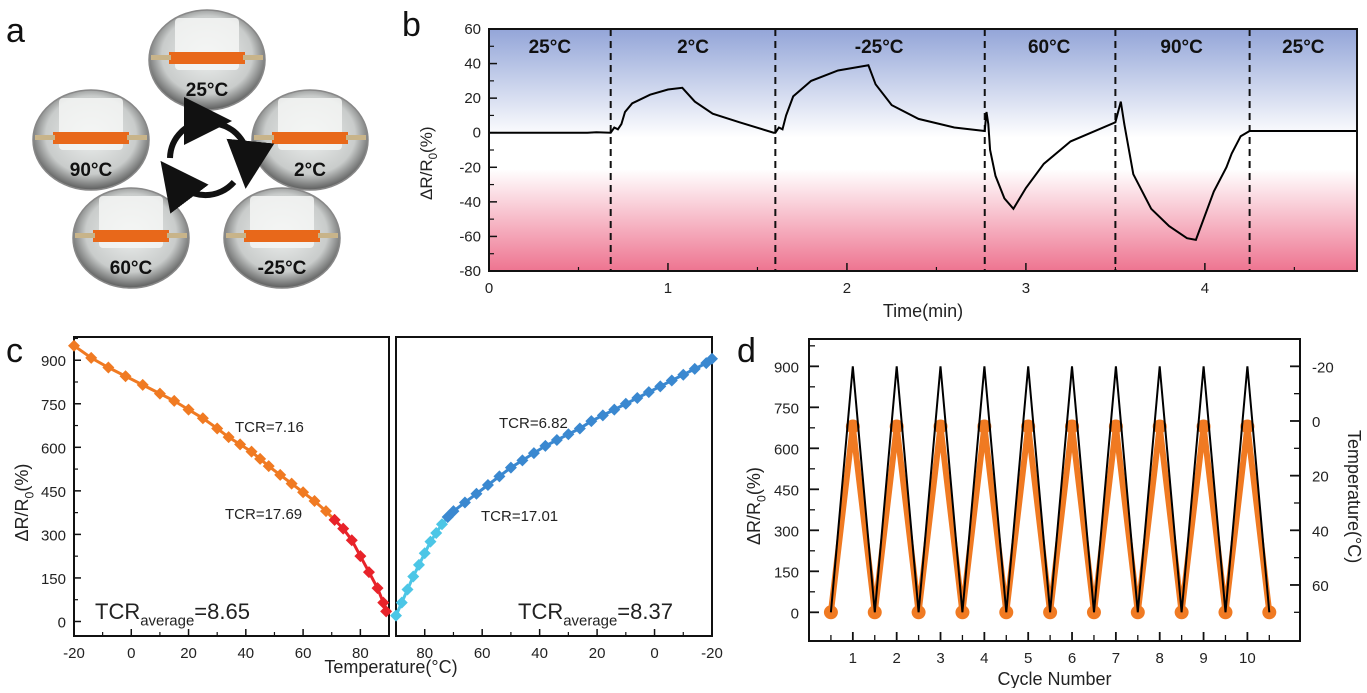 The image size is (1367, 693). What do you see at coordinates (1320, 531) in the screenshot?
I see `y2-tick-label: 40` at bounding box center [1320, 531].